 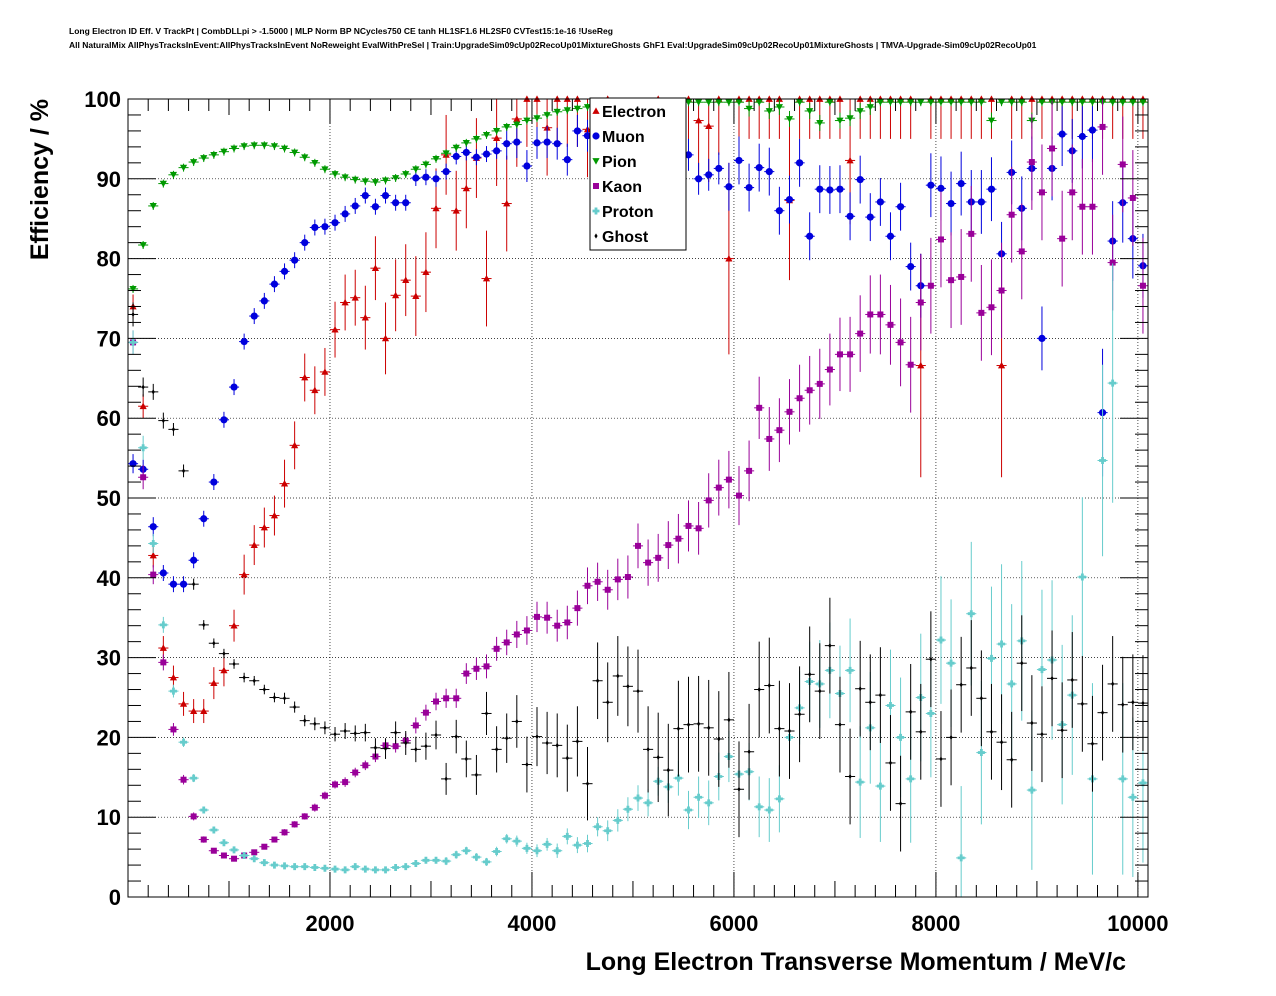 What do you see at coordinates (109, 658) in the screenshot?
I see `y-tick-label: 30` at bounding box center [109, 658].